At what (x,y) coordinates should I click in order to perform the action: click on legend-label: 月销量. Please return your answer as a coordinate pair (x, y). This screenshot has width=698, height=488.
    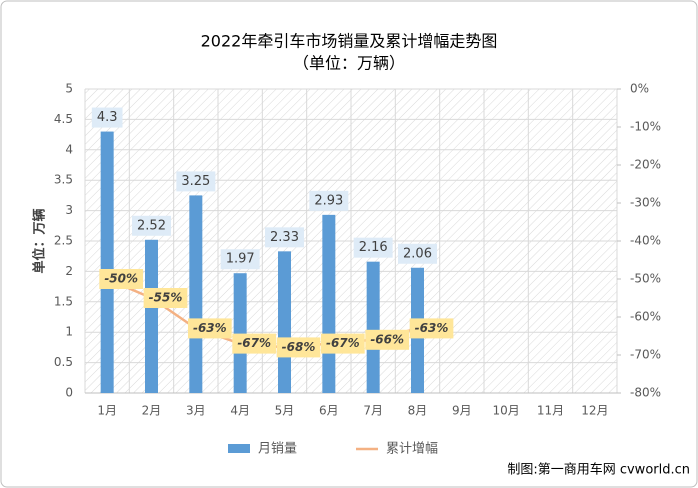
    Looking at the image, I should click on (277, 449).